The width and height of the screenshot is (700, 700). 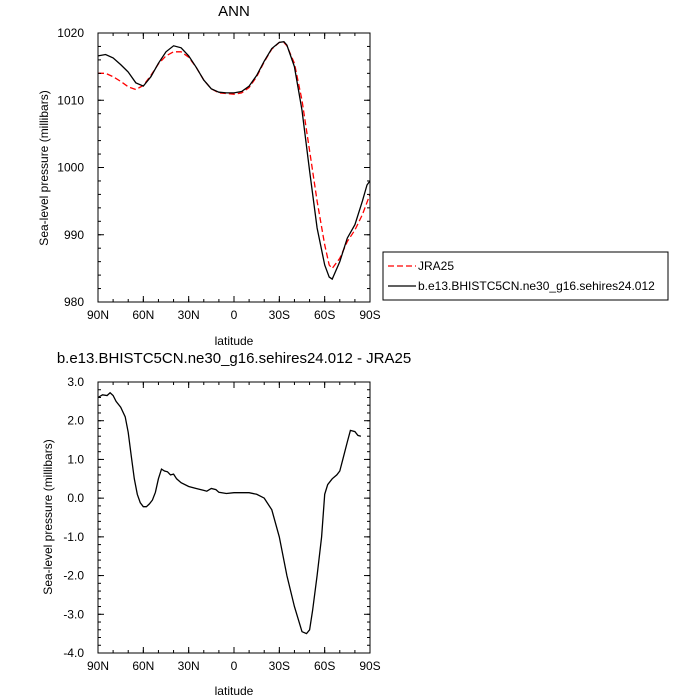 What do you see at coordinates (98, 666) in the screenshot?
I see `bottom-x-tick-label: 90N` at bounding box center [98, 666].